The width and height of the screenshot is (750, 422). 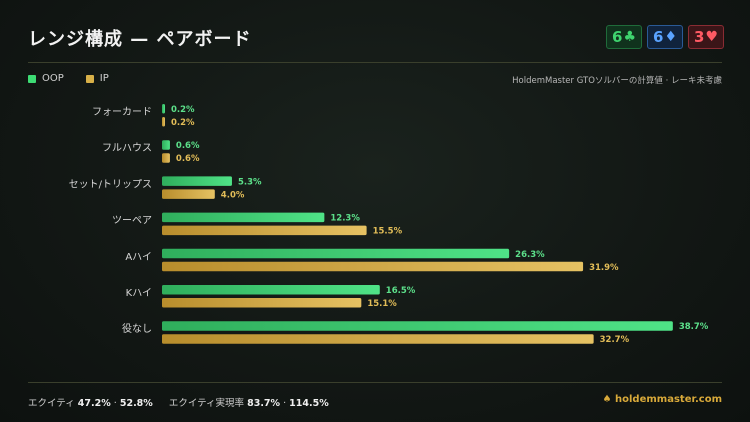 What do you see at coordinates (375, 62) in the screenshot?
I see `header-divider` at bounding box center [375, 62].